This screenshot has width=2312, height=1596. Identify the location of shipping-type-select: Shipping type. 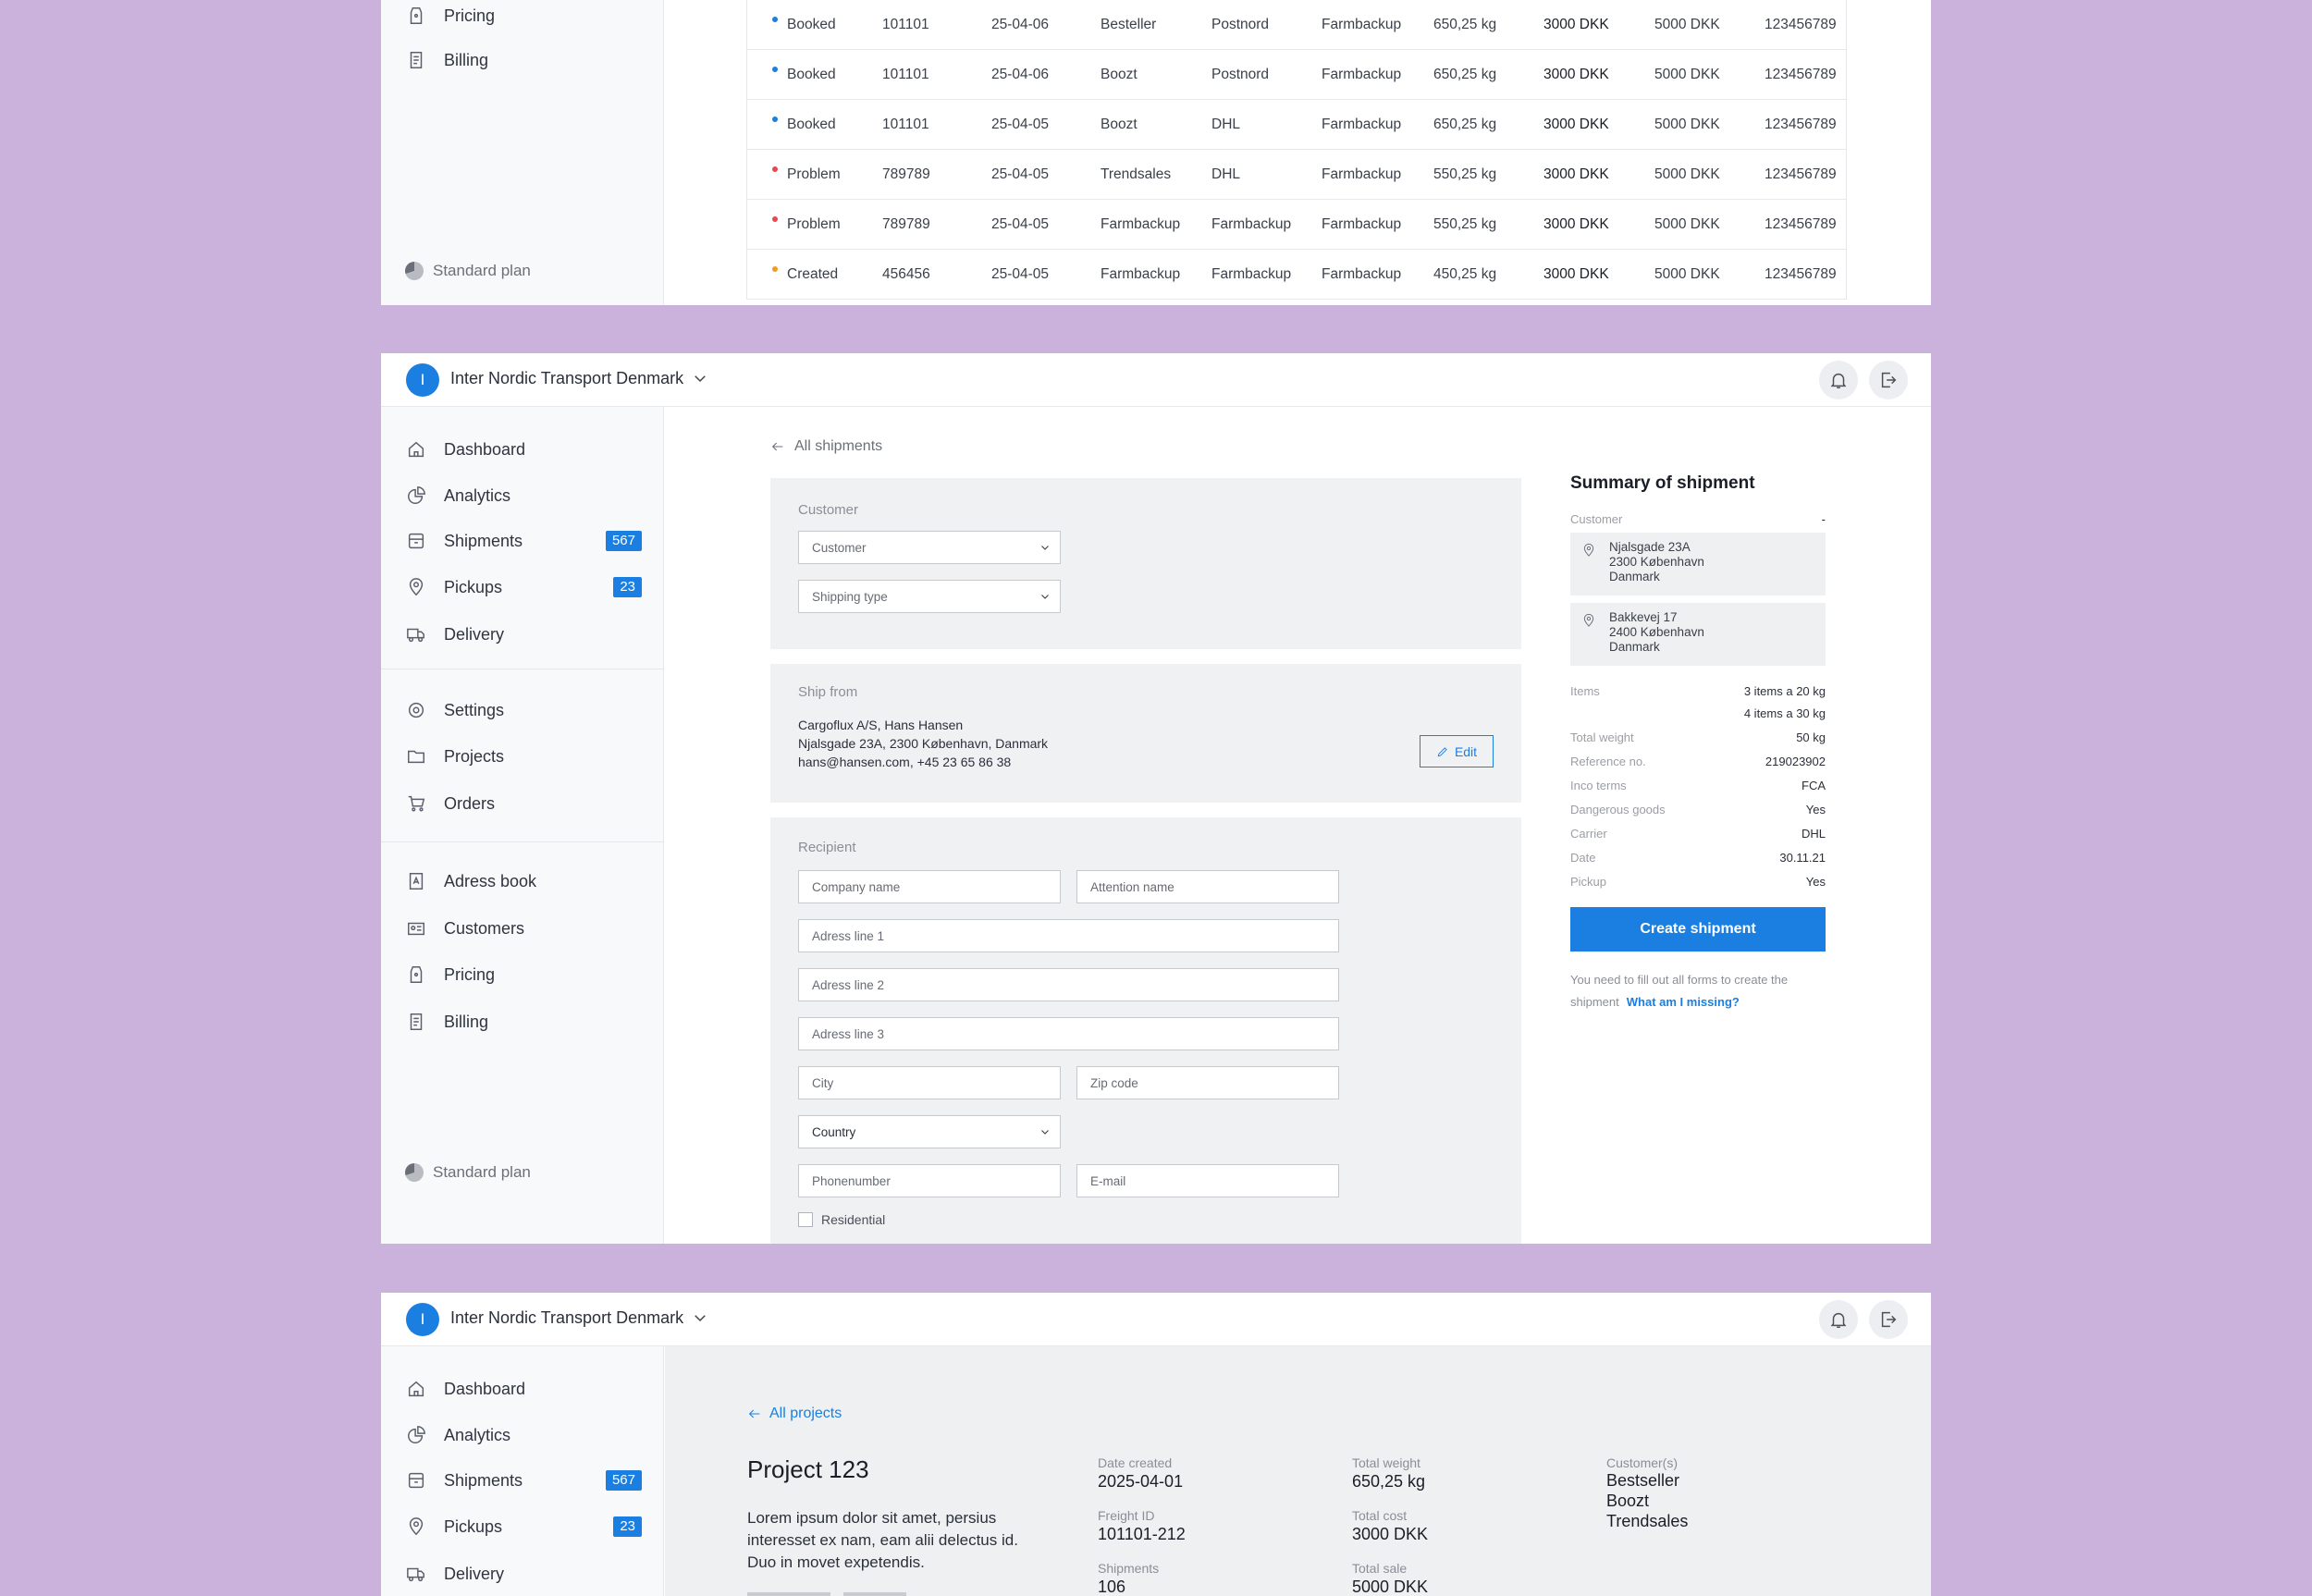
(929, 596).